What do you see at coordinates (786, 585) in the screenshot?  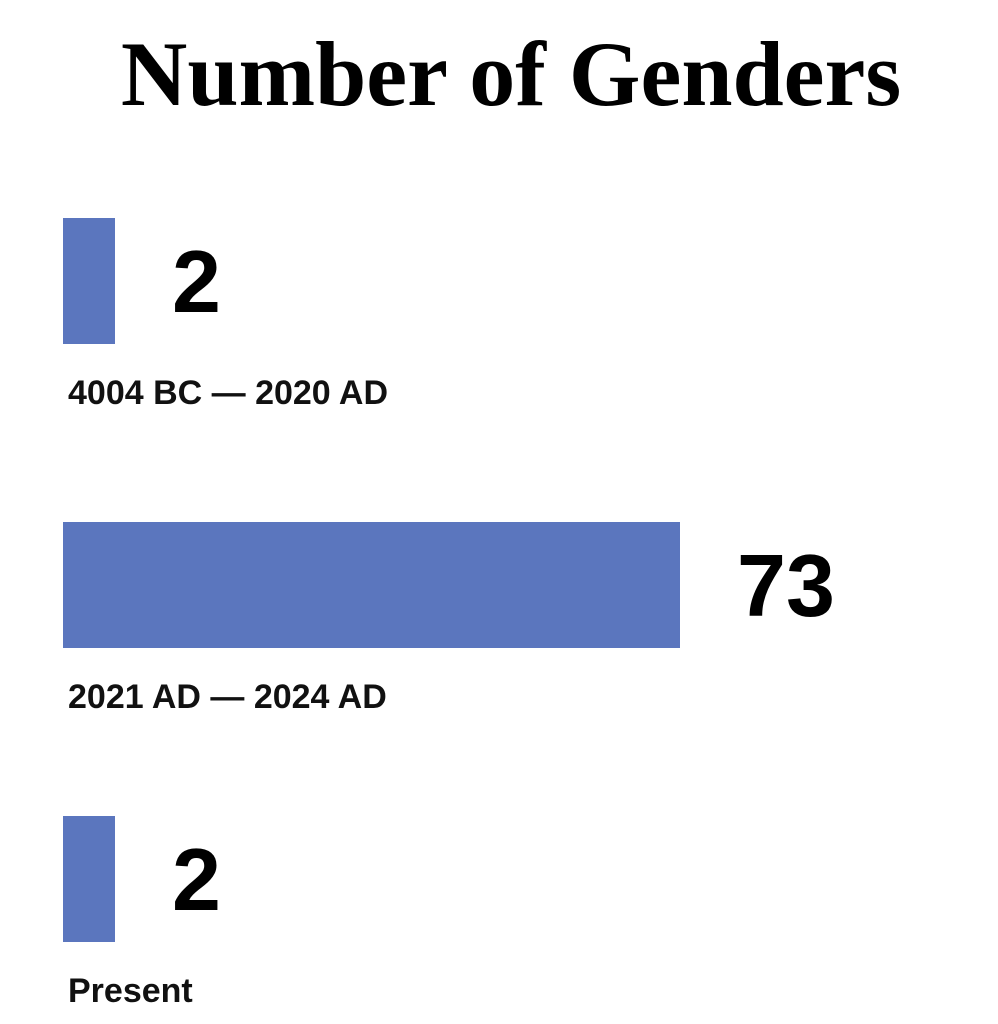 I see `value-label-2: 73` at bounding box center [786, 585].